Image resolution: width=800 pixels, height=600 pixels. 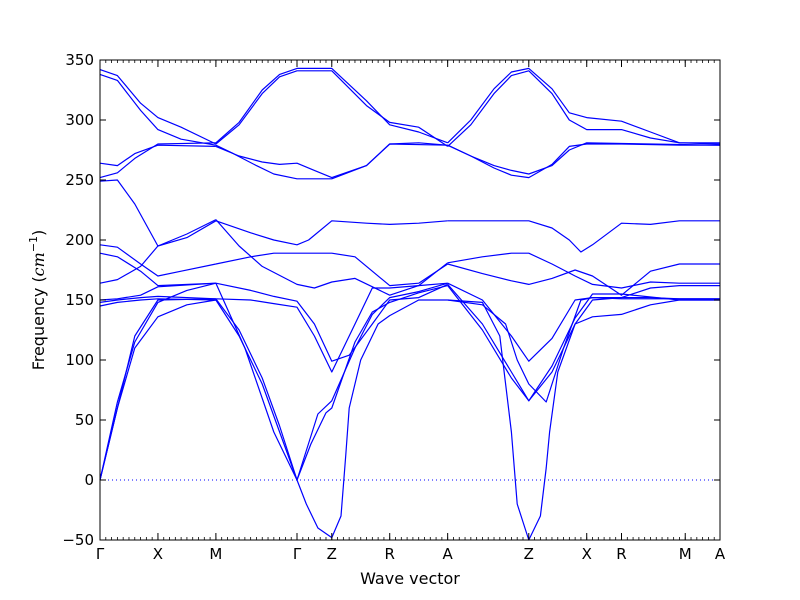 I want to click on y-axis-label-unit: cm, so click(x=38, y=264).